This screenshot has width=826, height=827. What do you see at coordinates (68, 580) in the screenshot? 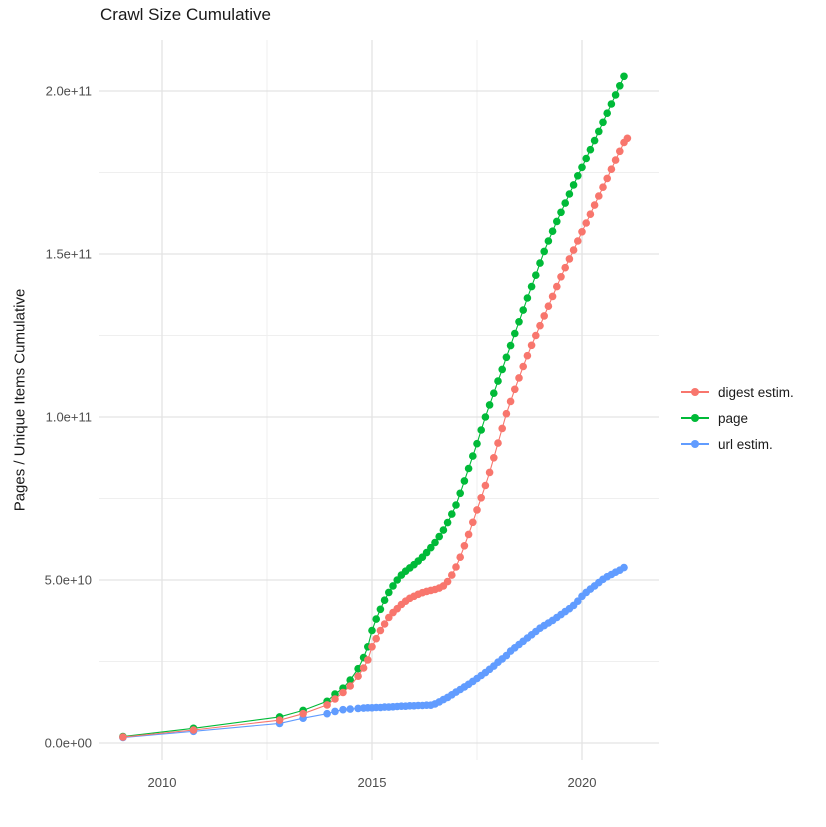
I see `y-tick-label: 5.0e+10` at bounding box center [68, 580].